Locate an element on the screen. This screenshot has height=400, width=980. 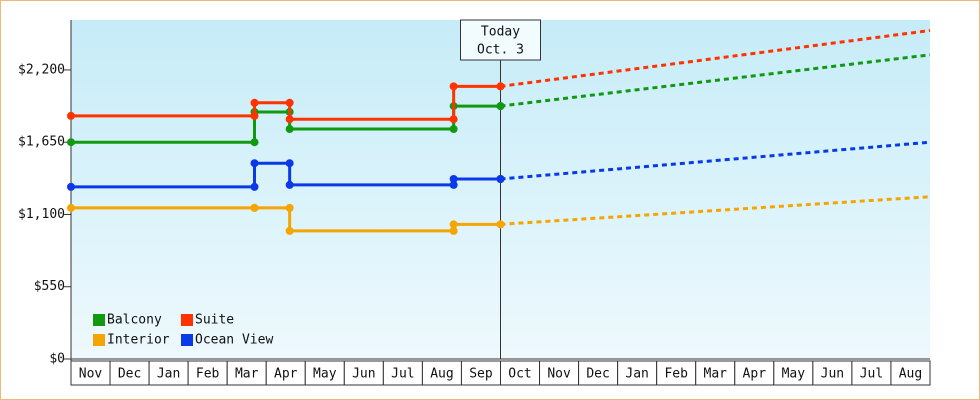
y-tick-label: $1,100 is located at coordinates (41, 214).